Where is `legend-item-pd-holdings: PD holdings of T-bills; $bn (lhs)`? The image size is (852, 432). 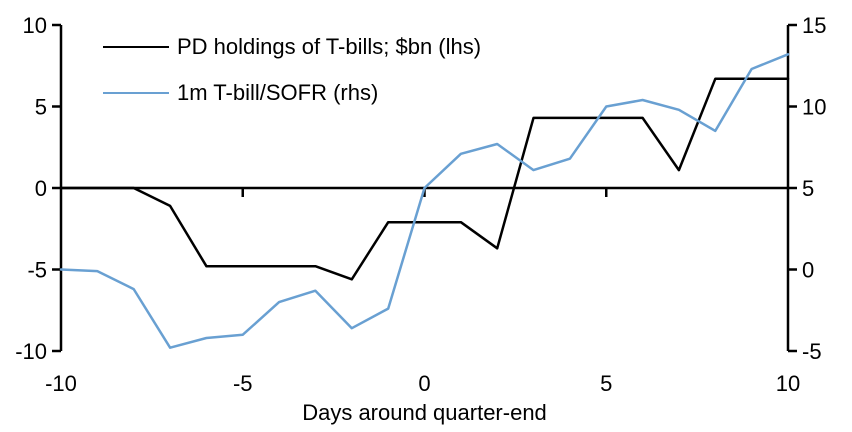 legend-item-pd-holdings: PD holdings of T-bills; $bn (lhs) is located at coordinates (292, 47).